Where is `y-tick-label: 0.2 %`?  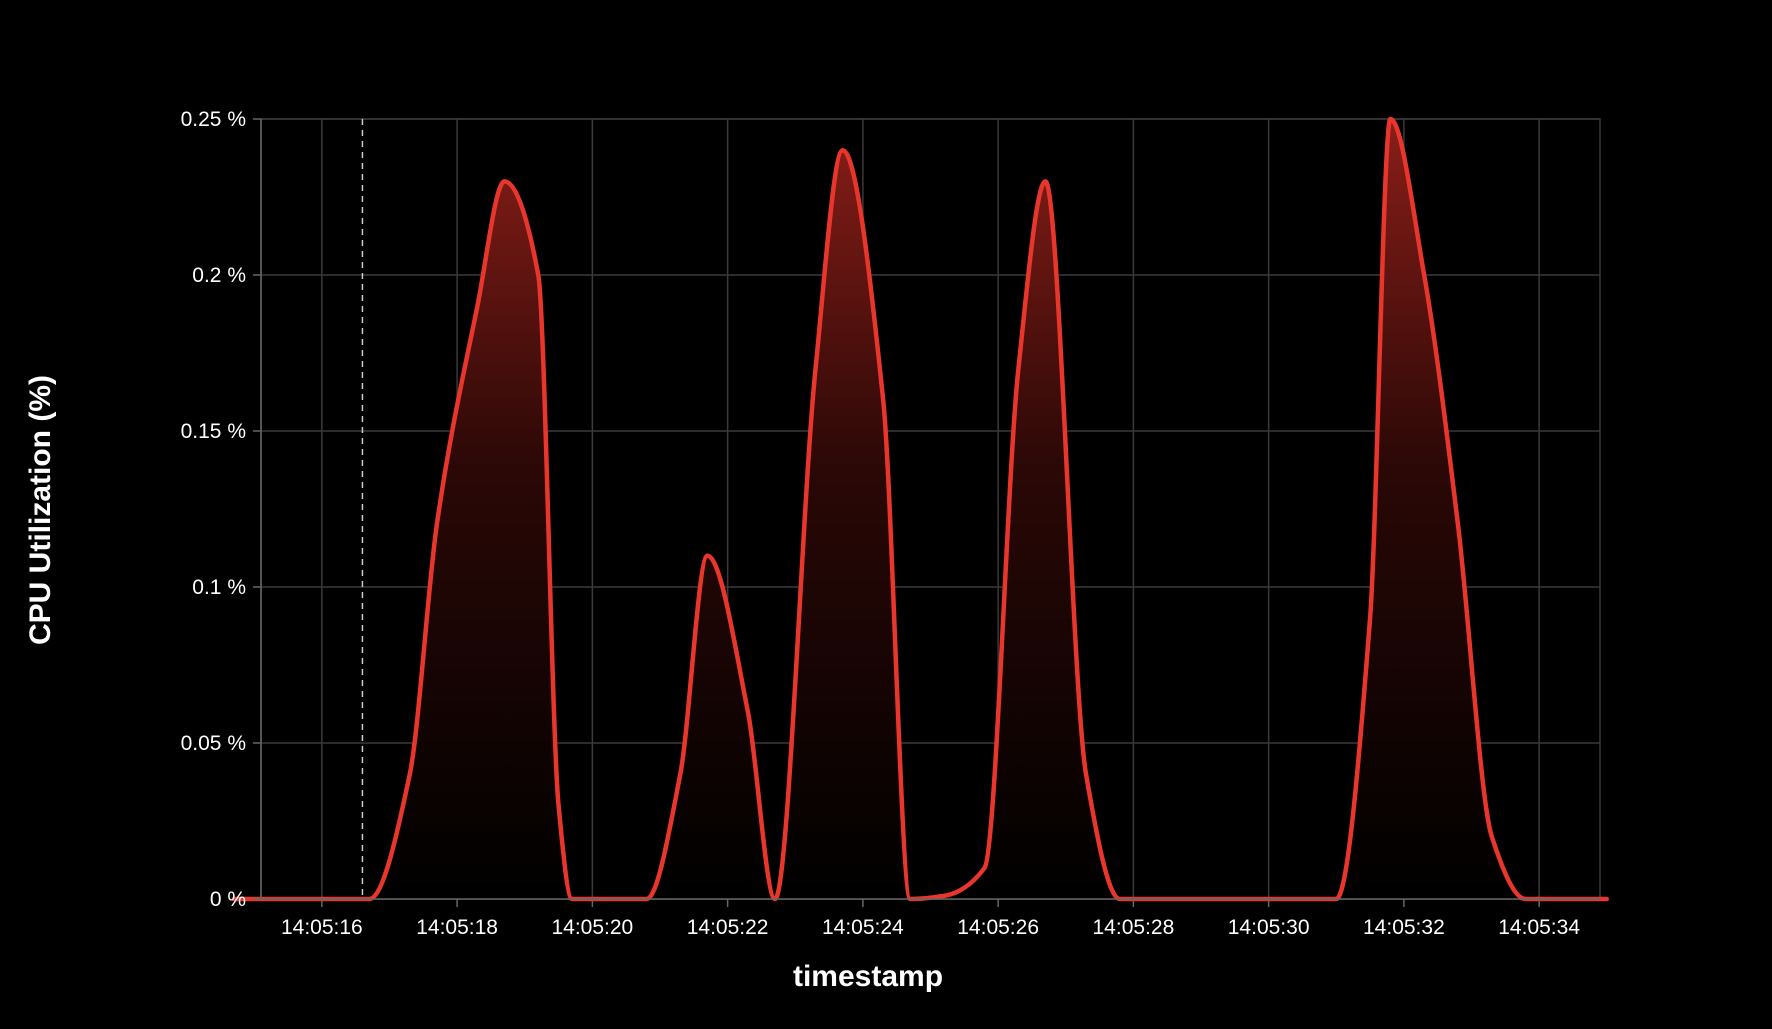
y-tick-label: 0.2 % is located at coordinates (219, 275).